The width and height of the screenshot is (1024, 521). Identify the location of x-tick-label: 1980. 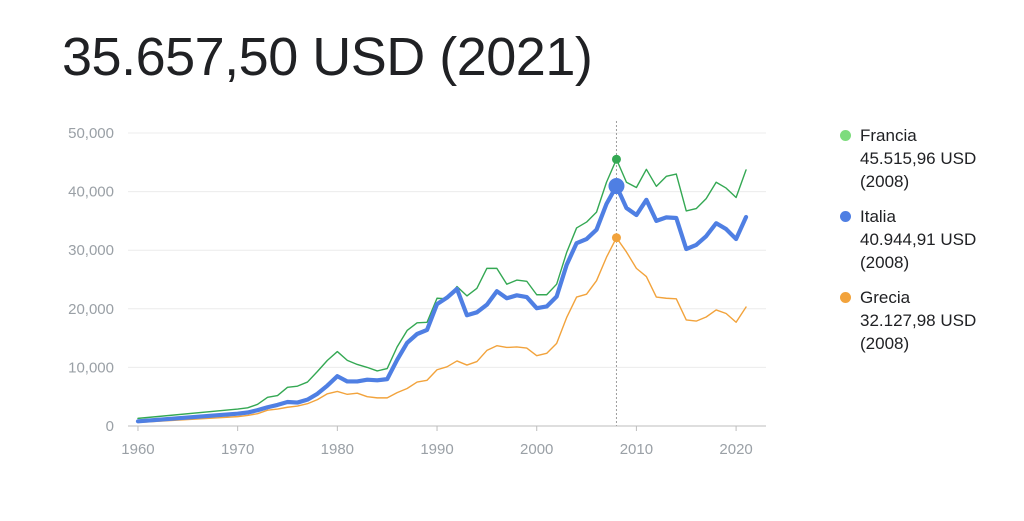
(337, 449).